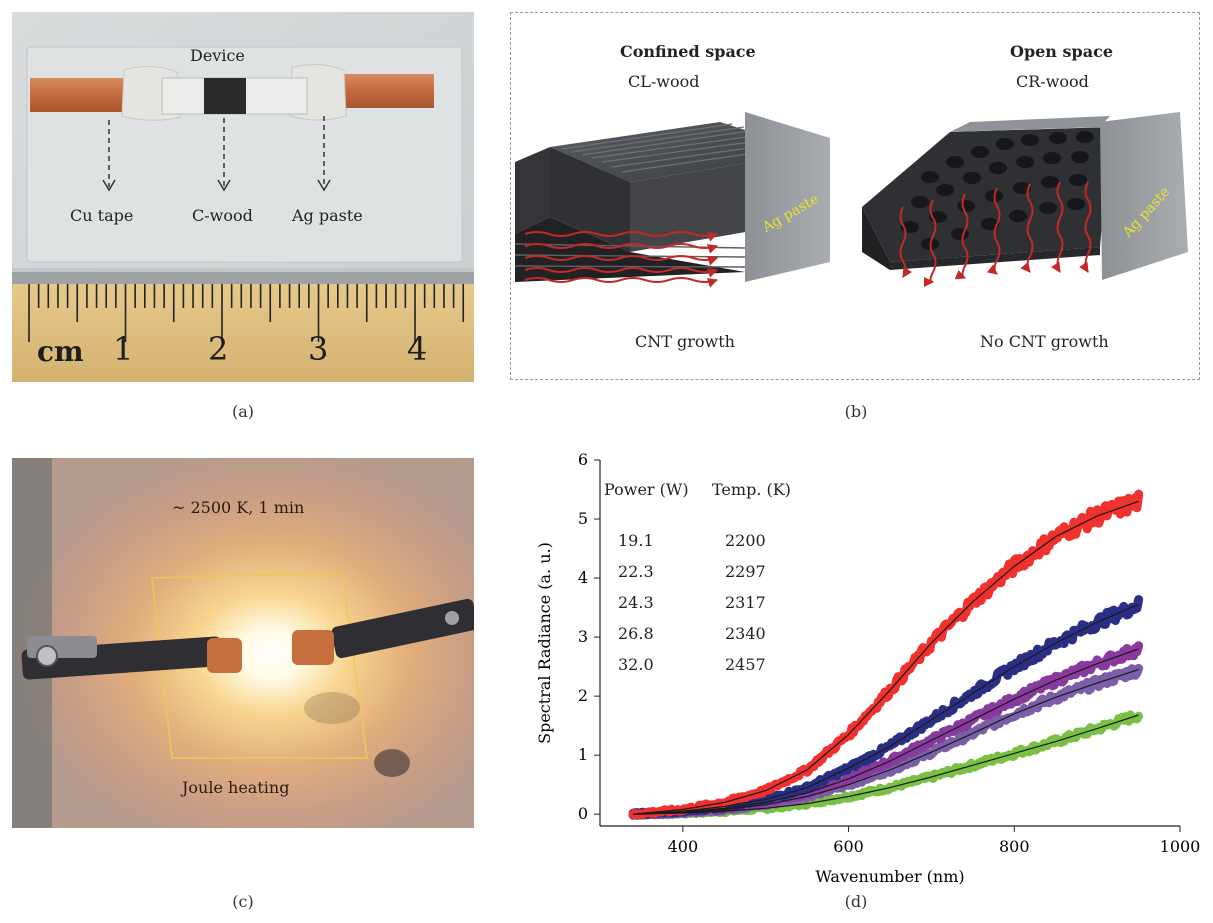  I want to click on cr-wood-block, so click(1025, 196).